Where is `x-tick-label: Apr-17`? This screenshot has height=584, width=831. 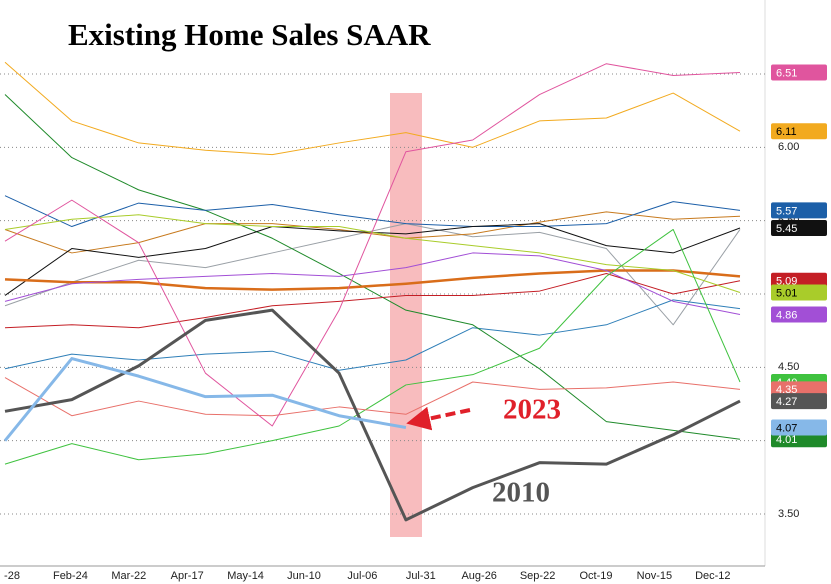 x-tick-label: Apr-17 is located at coordinates (187, 576).